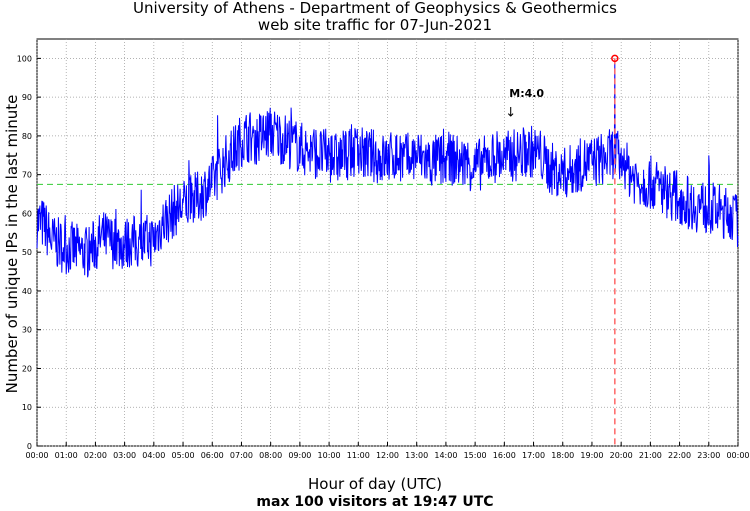 The image size is (750, 511). I want to click on x-tick-label: 03:00, so click(124, 455).